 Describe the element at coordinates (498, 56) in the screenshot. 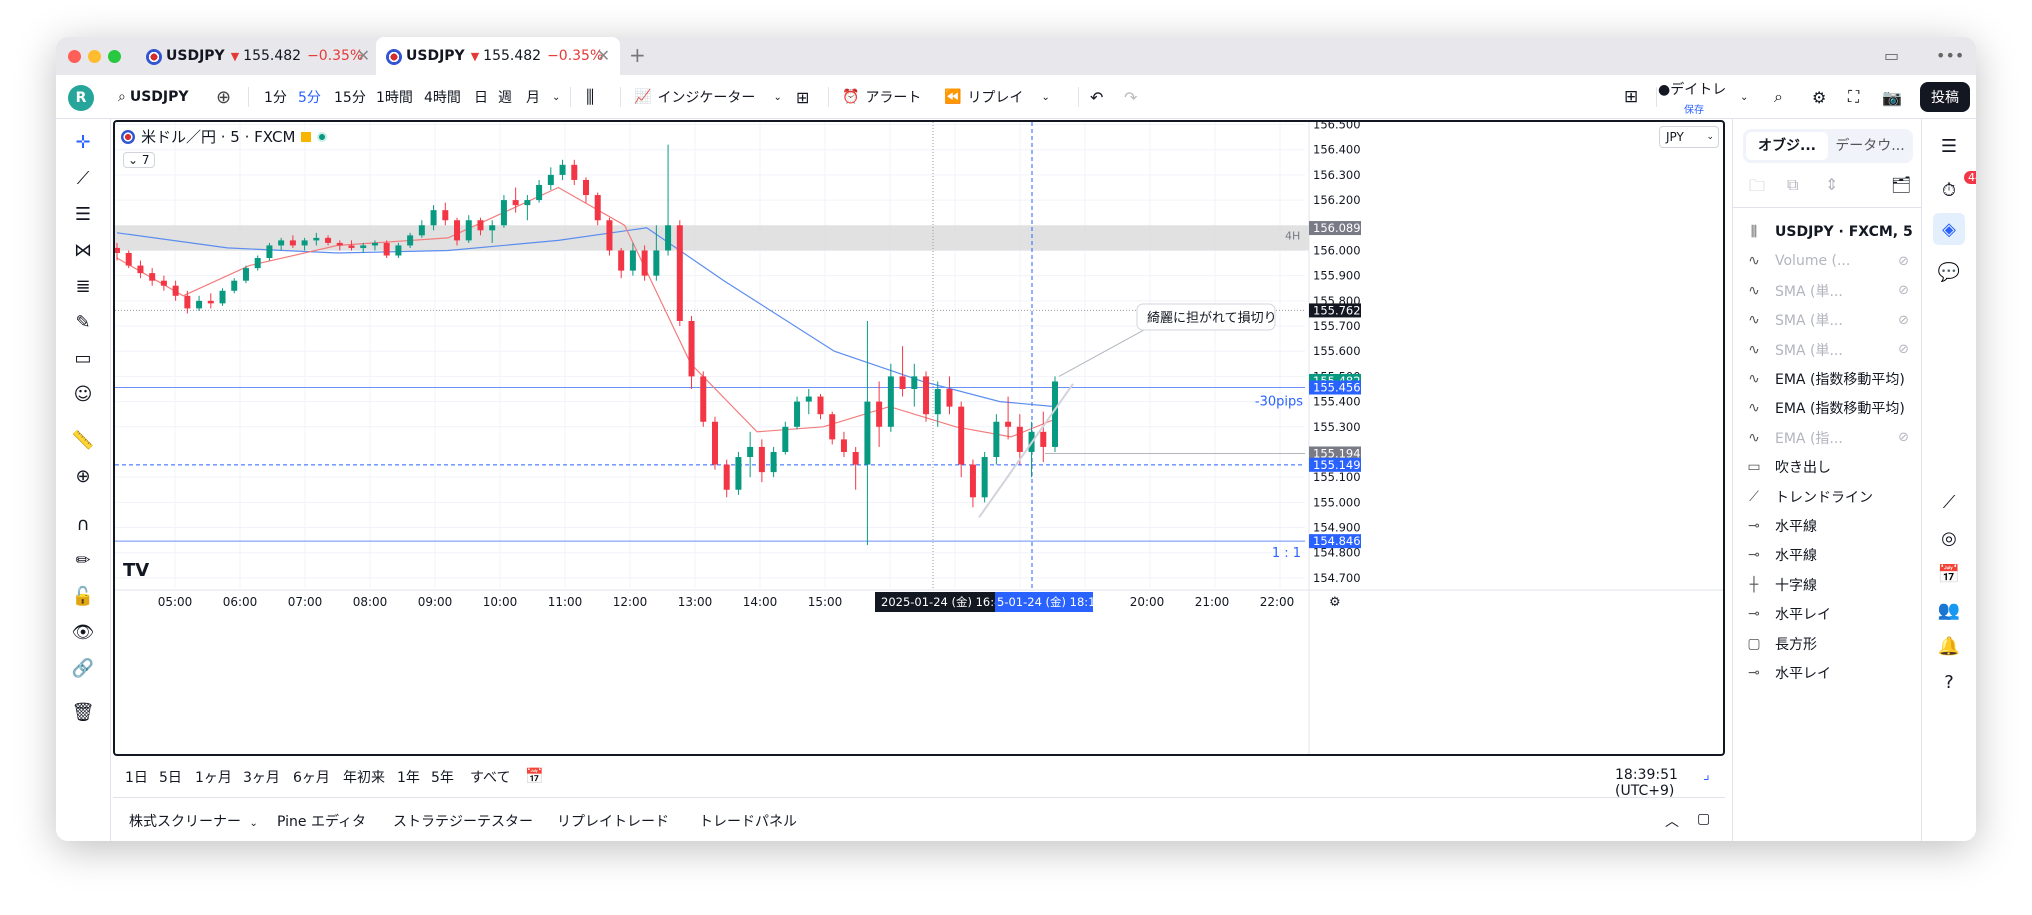

I see `tab-usdjpy-2: USDJPY ▼ 155.482 −0.35% ✕` at that location.